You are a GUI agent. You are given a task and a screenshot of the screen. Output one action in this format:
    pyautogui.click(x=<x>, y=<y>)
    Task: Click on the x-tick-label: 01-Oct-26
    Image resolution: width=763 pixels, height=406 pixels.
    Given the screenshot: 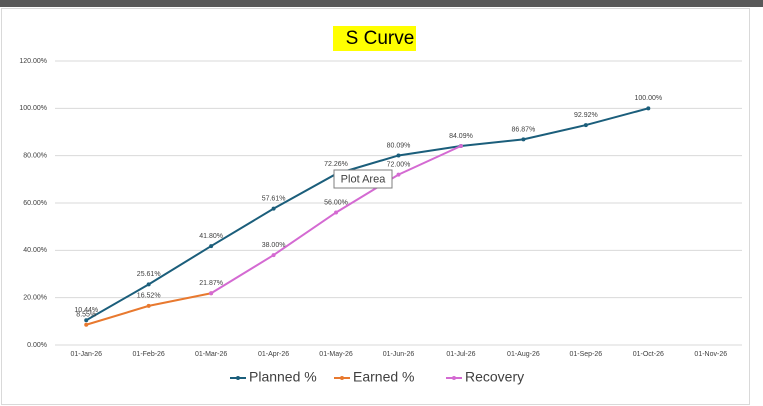 What is the action you would take?
    pyautogui.click(x=648, y=354)
    